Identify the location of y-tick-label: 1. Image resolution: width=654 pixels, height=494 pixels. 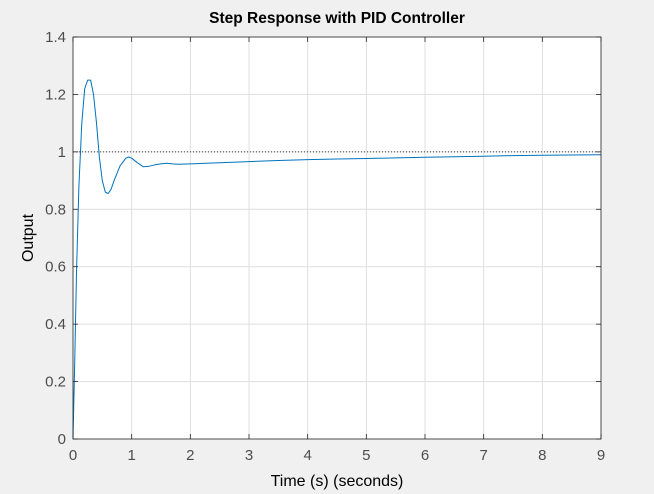
(62, 152).